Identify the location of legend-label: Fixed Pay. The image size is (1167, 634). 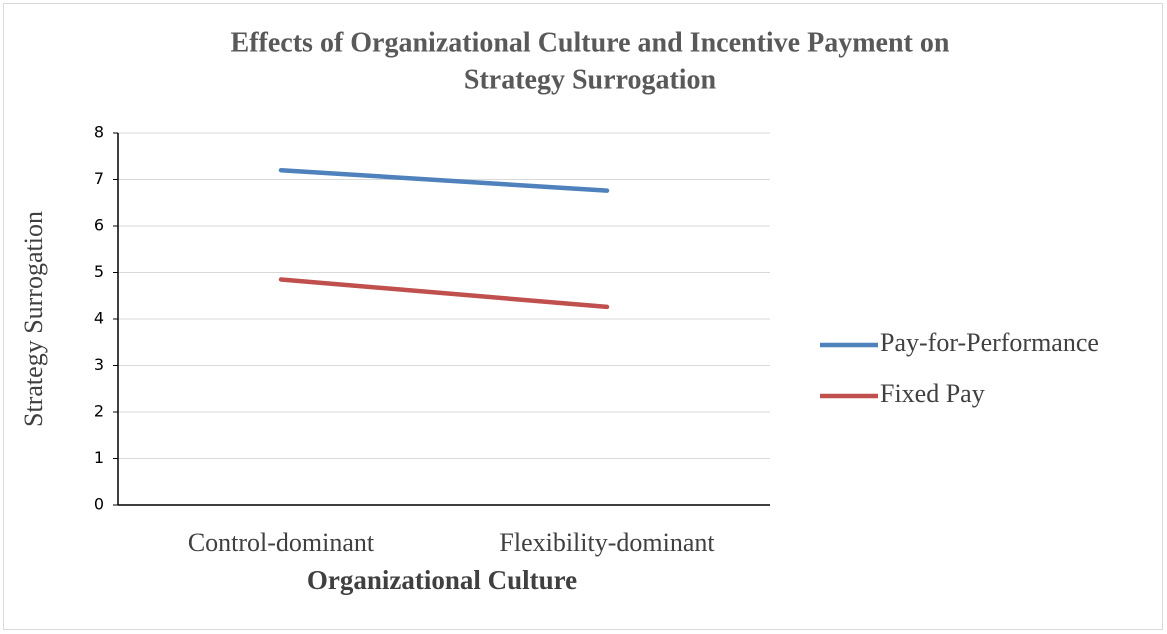
(932, 393).